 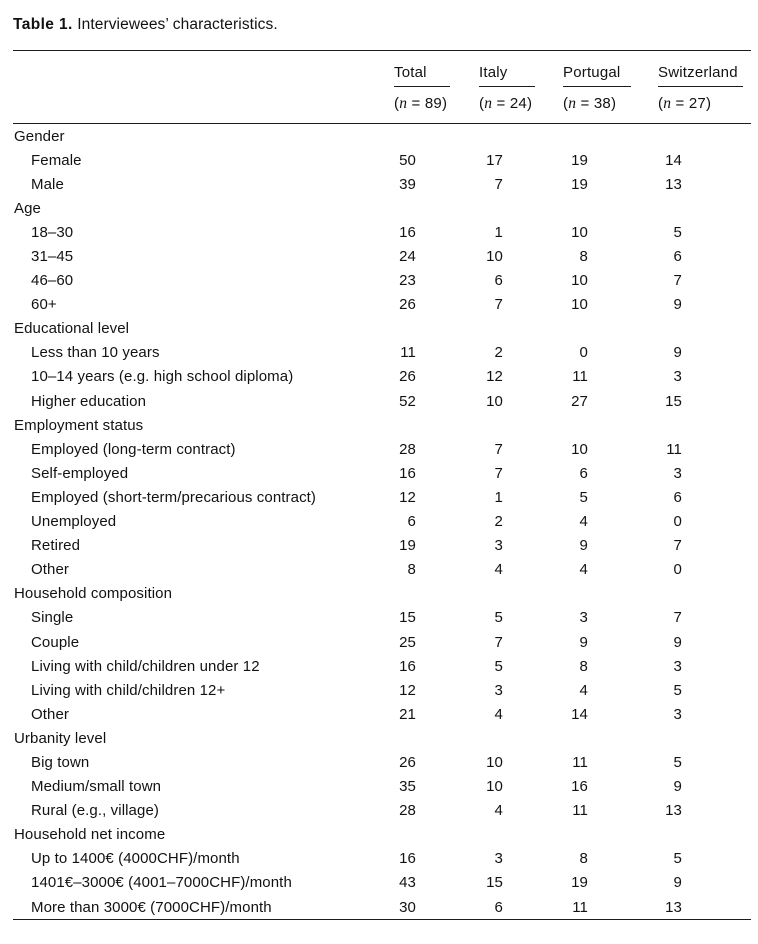 I want to click on value-cell: 13, so click(x=673, y=811).